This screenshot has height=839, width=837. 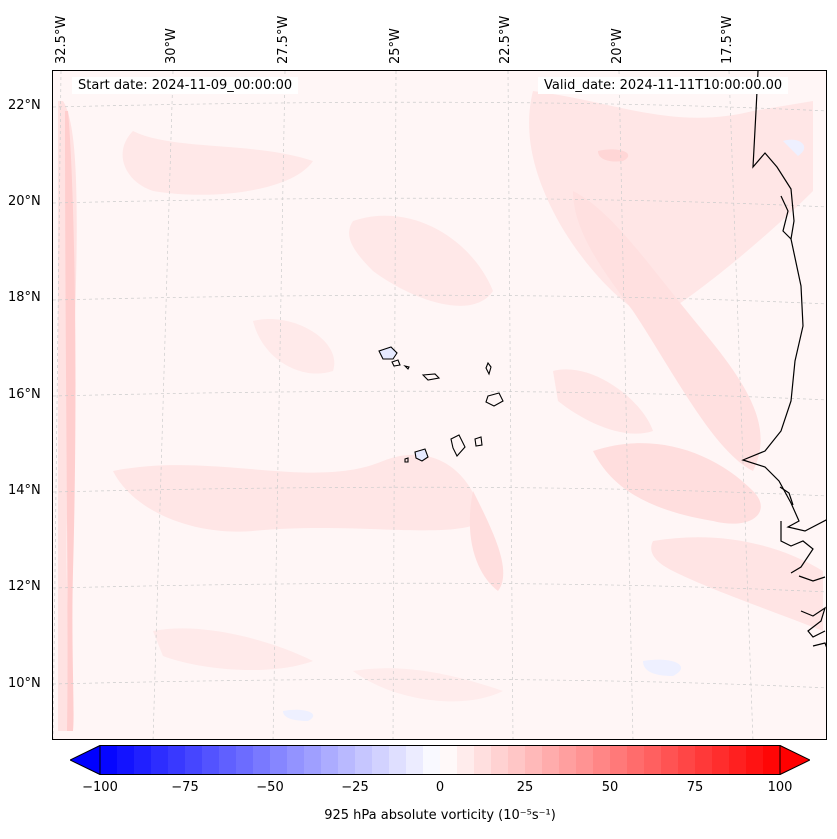 I want to click on cape-verde-islands, so click(x=441, y=404).